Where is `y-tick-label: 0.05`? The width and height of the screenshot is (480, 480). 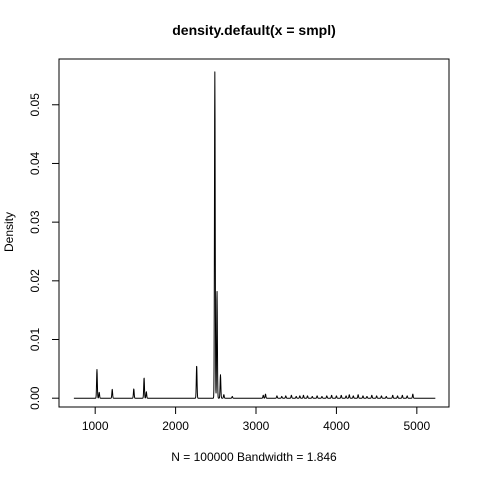
y-tick-label: 0.05 is located at coordinates (35, 105).